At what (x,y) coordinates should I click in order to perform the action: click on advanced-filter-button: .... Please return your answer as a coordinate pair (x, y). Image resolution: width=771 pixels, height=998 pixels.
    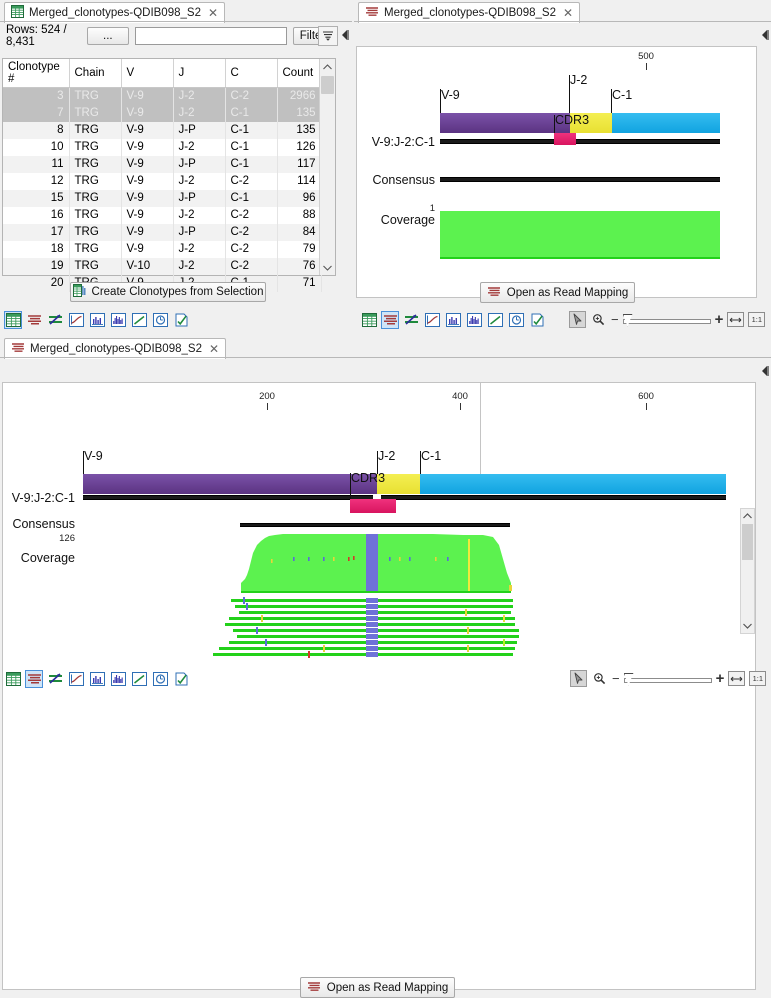
    Looking at the image, I should click on (107, 36).